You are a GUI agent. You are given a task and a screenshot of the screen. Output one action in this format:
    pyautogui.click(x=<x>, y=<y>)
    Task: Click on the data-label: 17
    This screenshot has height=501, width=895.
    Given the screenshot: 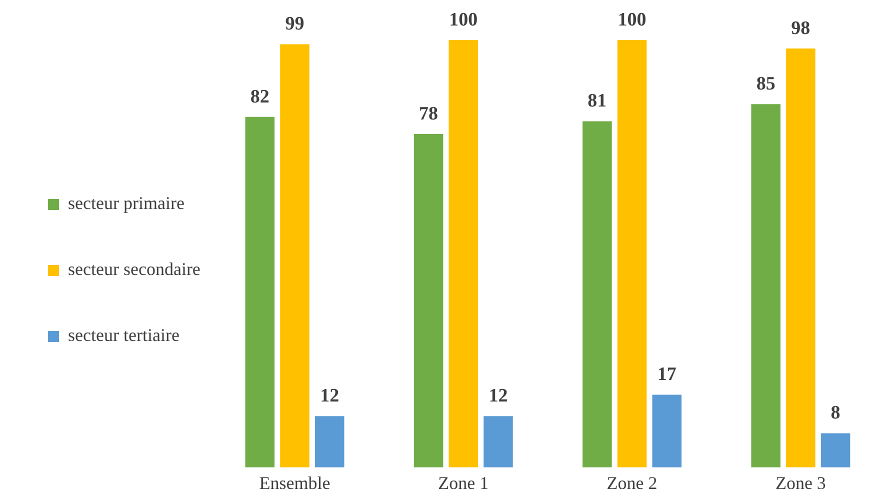 What is the action you would take?
    pyautogui.click(x=667, y=375)
    